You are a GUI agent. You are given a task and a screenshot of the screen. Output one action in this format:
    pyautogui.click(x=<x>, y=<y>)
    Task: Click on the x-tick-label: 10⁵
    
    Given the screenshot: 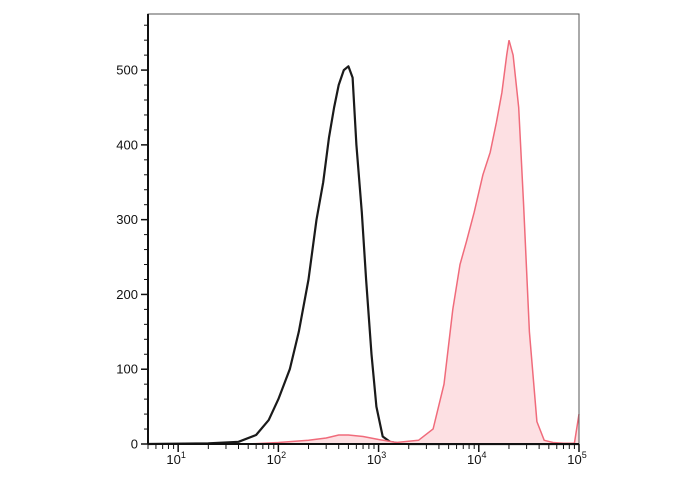 What is the action you would take?
    pyautogui.click(x=576, y=458)
    